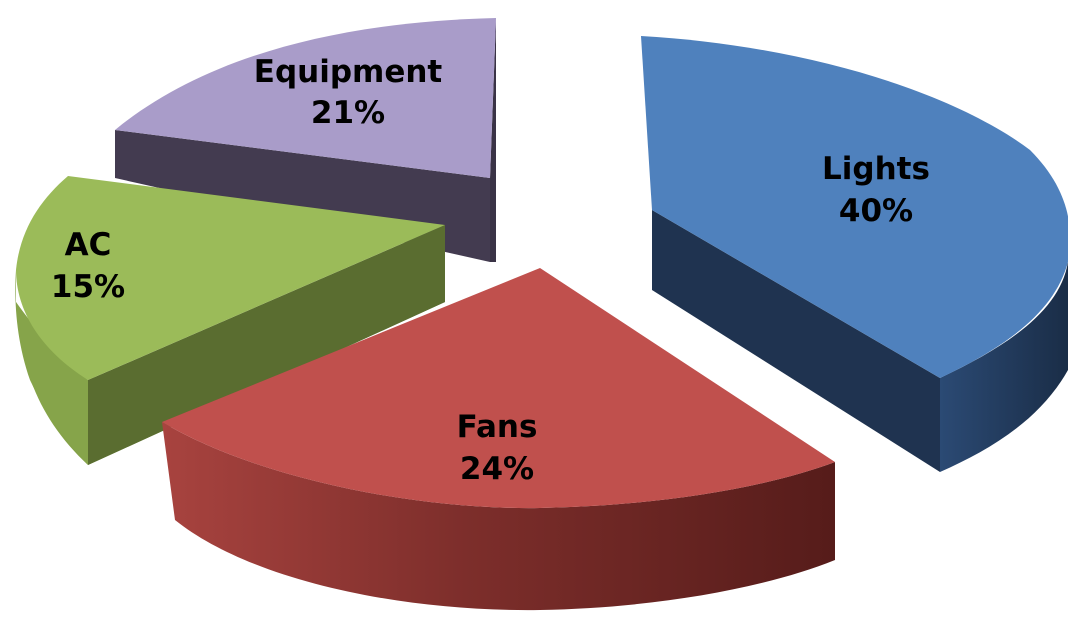 The height and width of the screenshot is (617, 1068). I want to click on slice-label-equipment: Equipment, so click(348, 72).